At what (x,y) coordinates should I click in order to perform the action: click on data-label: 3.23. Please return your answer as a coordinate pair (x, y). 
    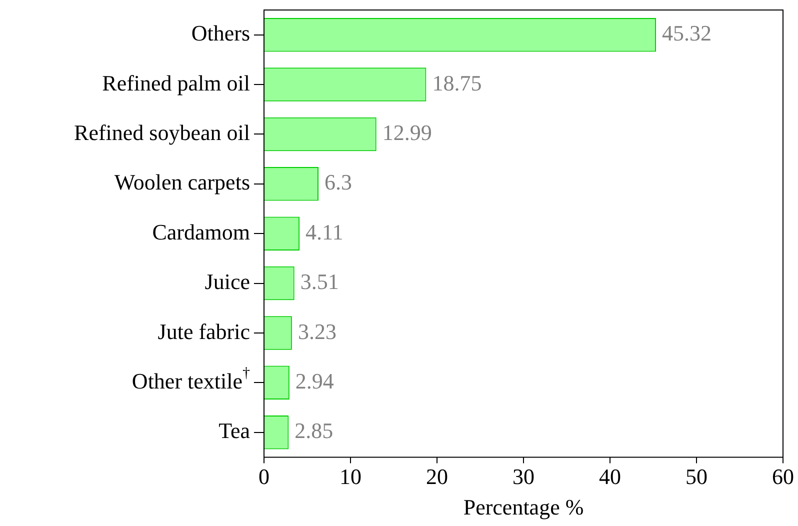
    Looking at the image, I should click on (317, 331).